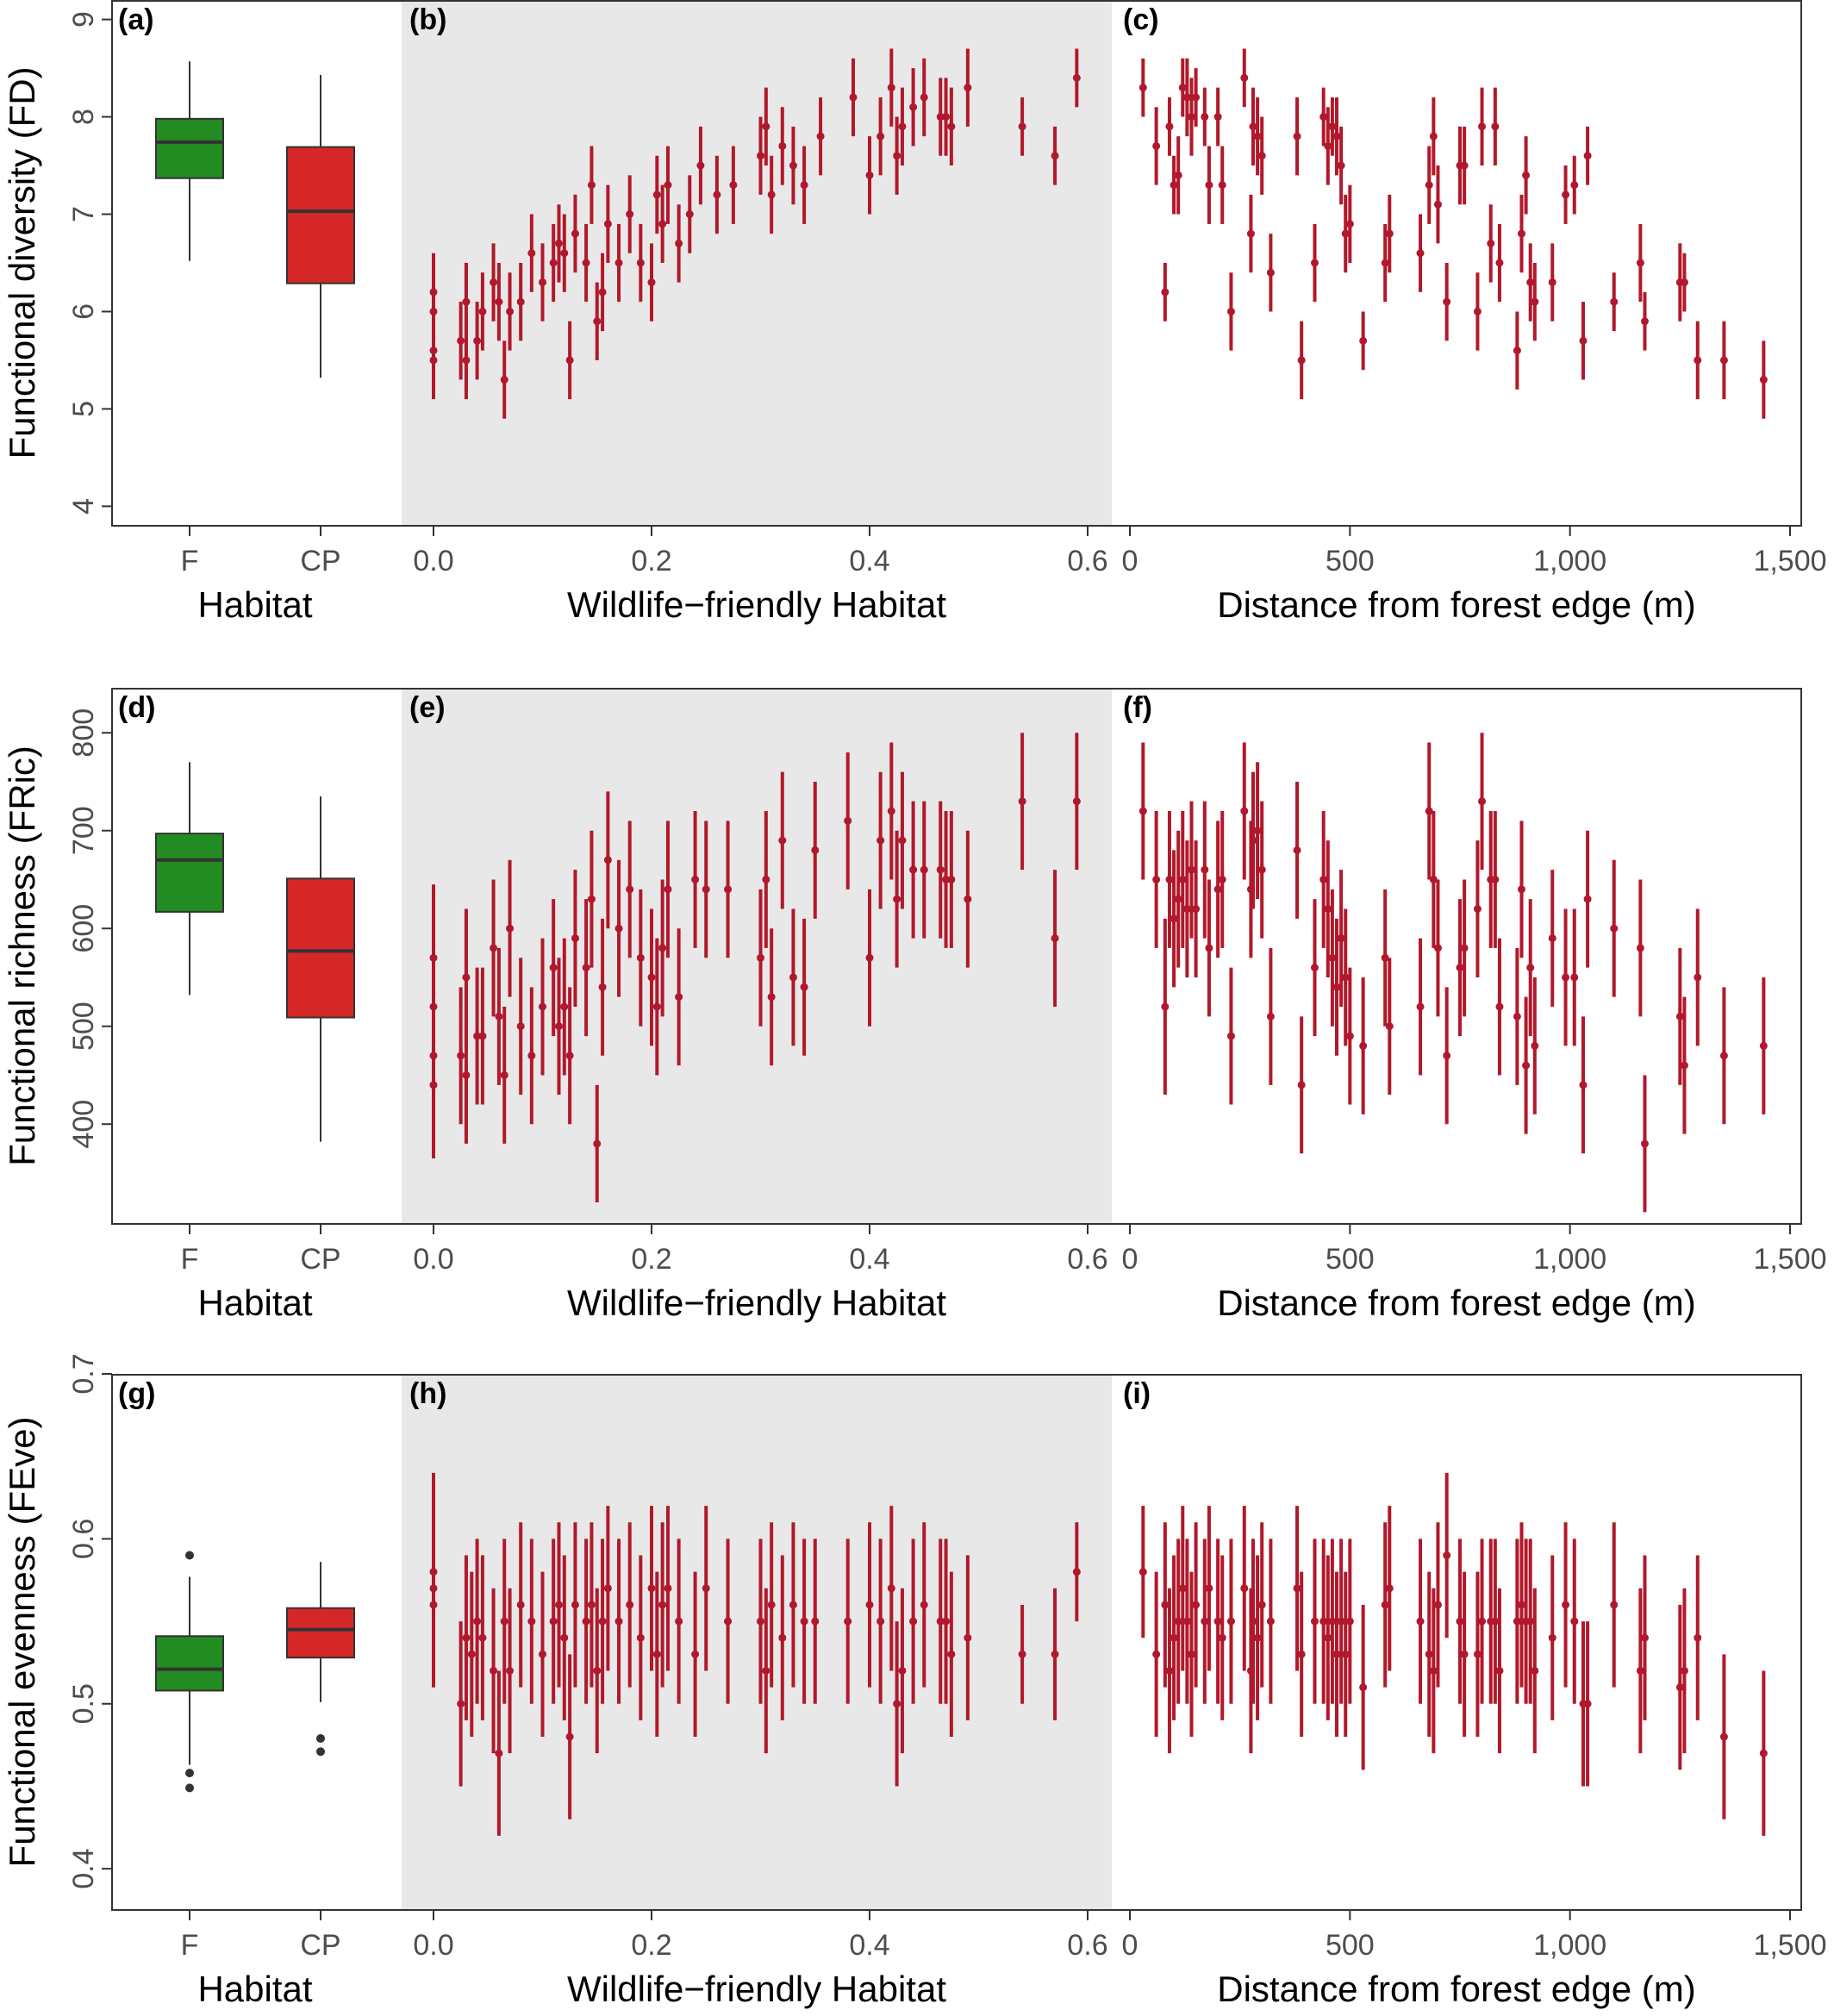 The width and height of the screenshot is (1834, 2016). Describe the element at coordinates (189, 161) in the screenshot. I see `boxplot-F` at that location.